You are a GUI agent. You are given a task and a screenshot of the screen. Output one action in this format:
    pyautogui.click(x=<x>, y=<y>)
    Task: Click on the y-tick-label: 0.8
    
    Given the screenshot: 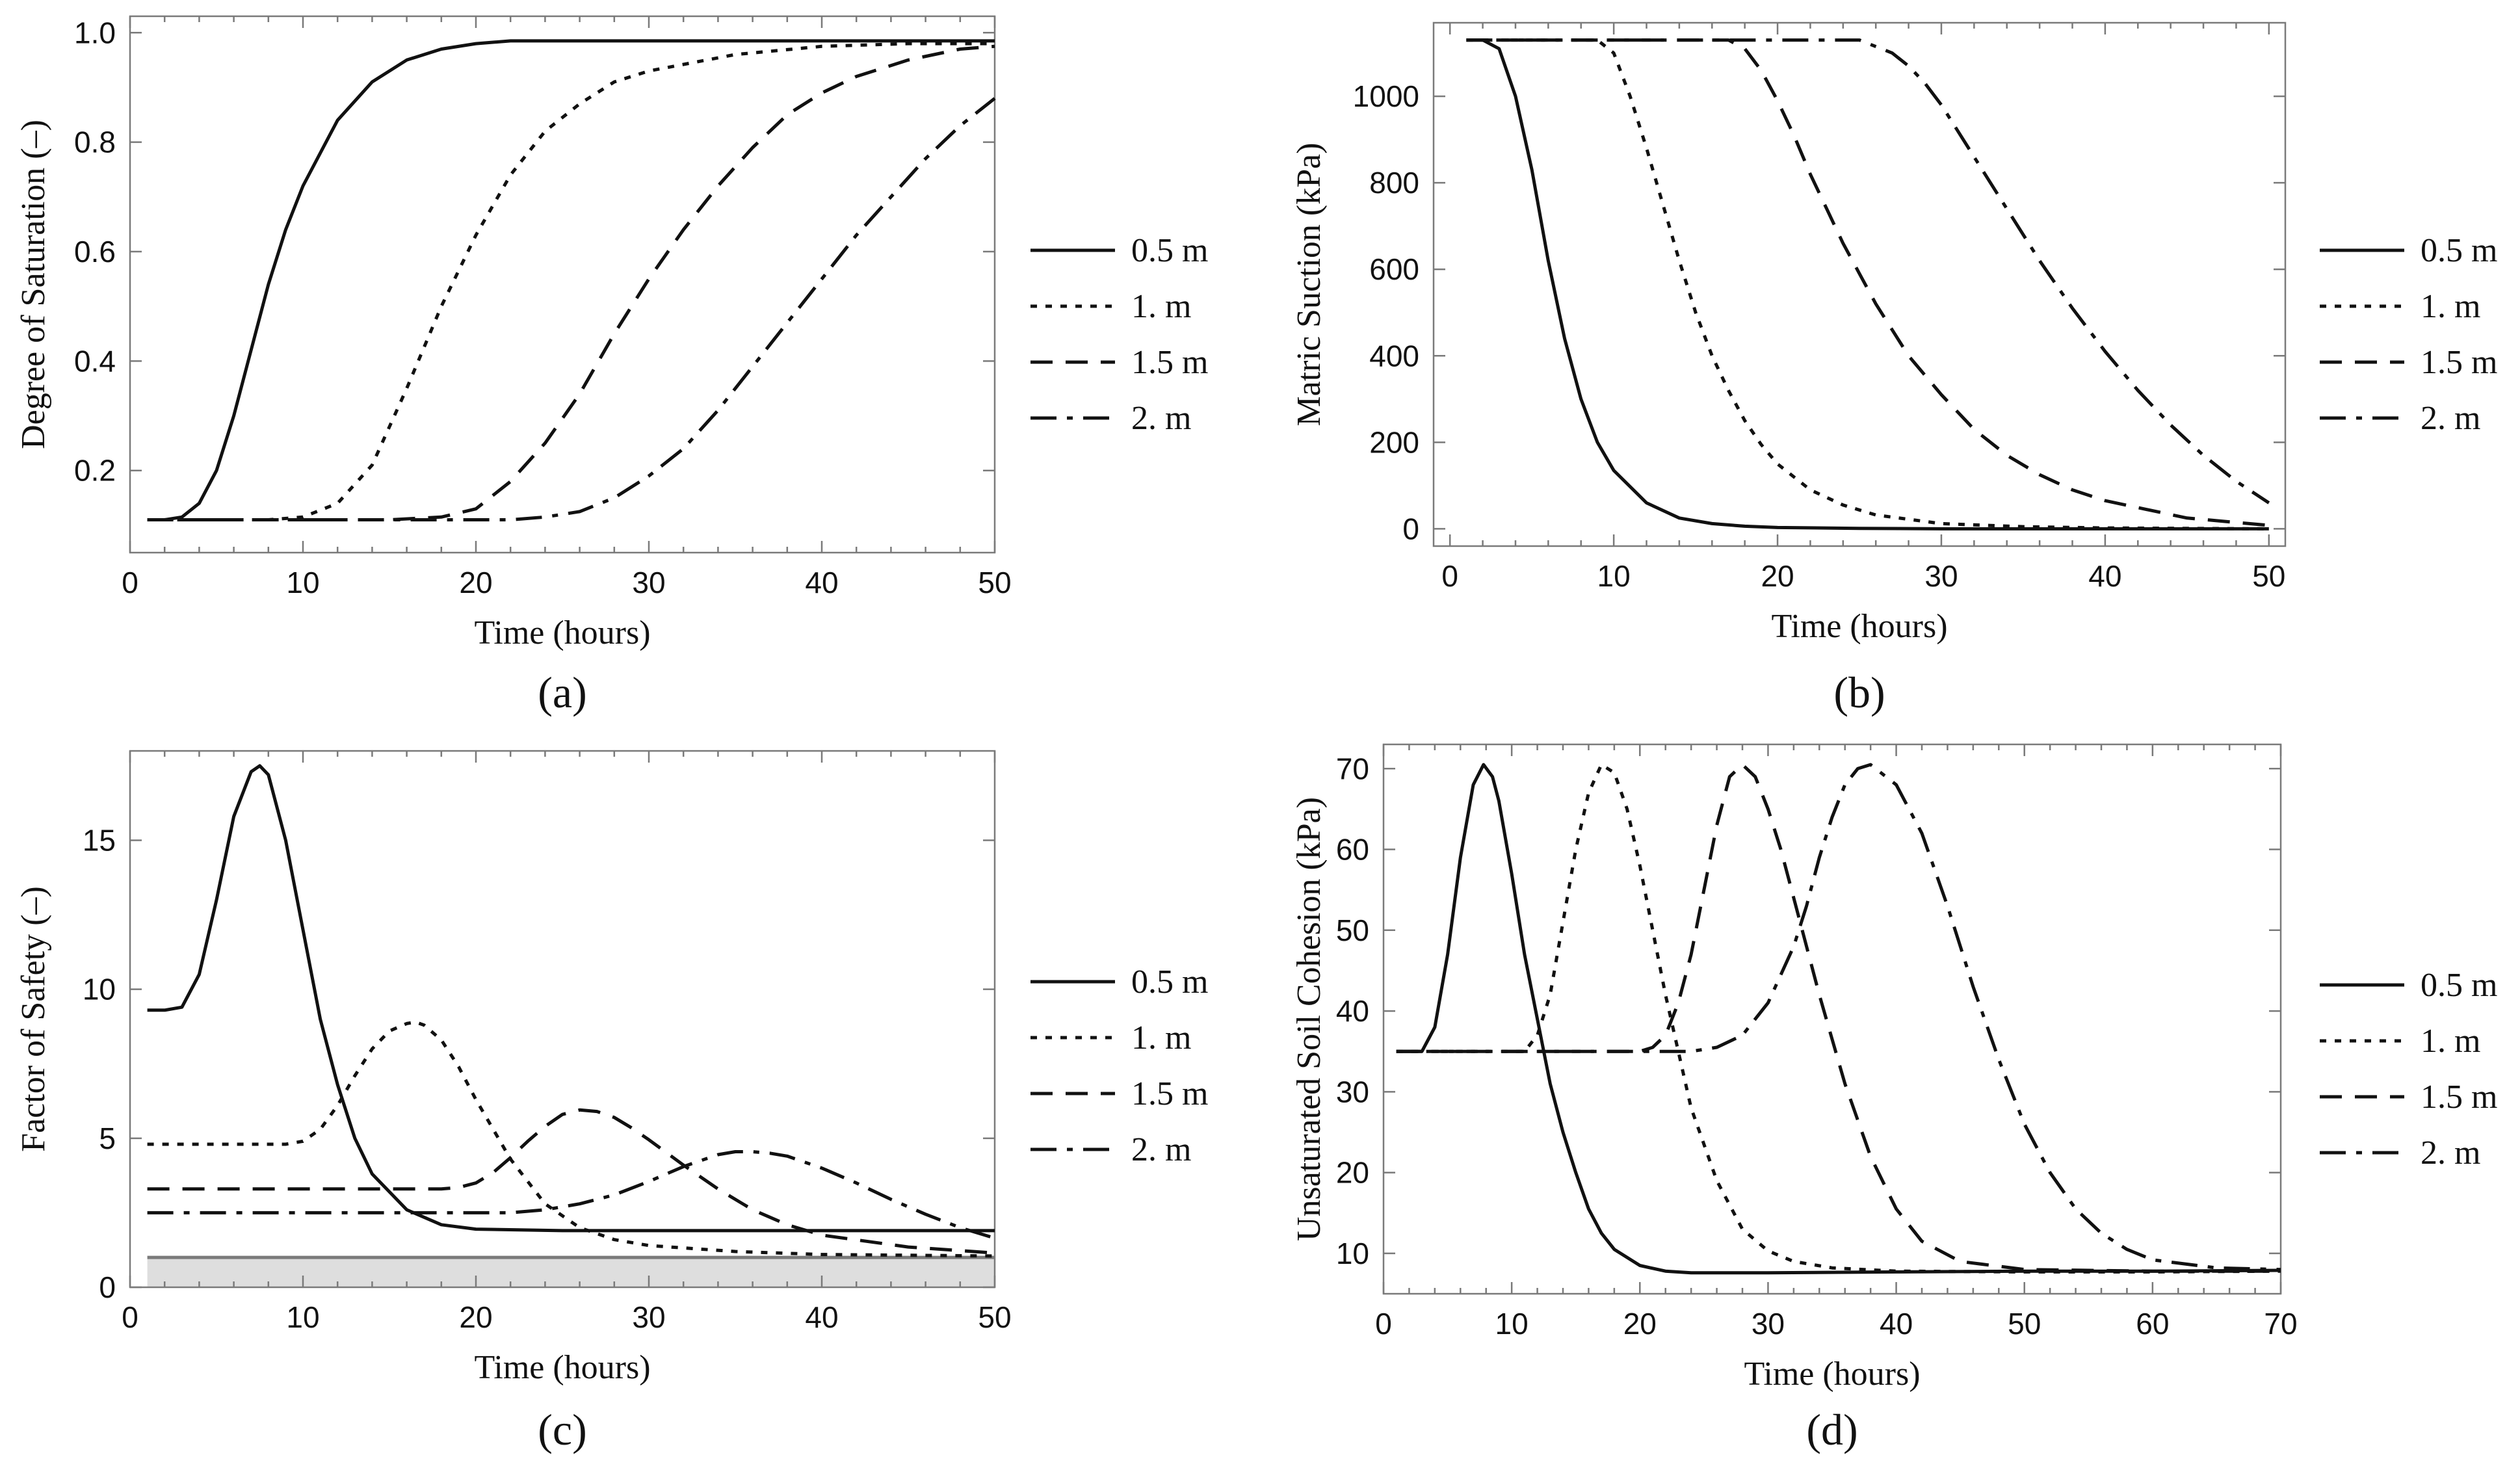 What is the action you would take?
    pyautogui.click(x=95, y=142)
    